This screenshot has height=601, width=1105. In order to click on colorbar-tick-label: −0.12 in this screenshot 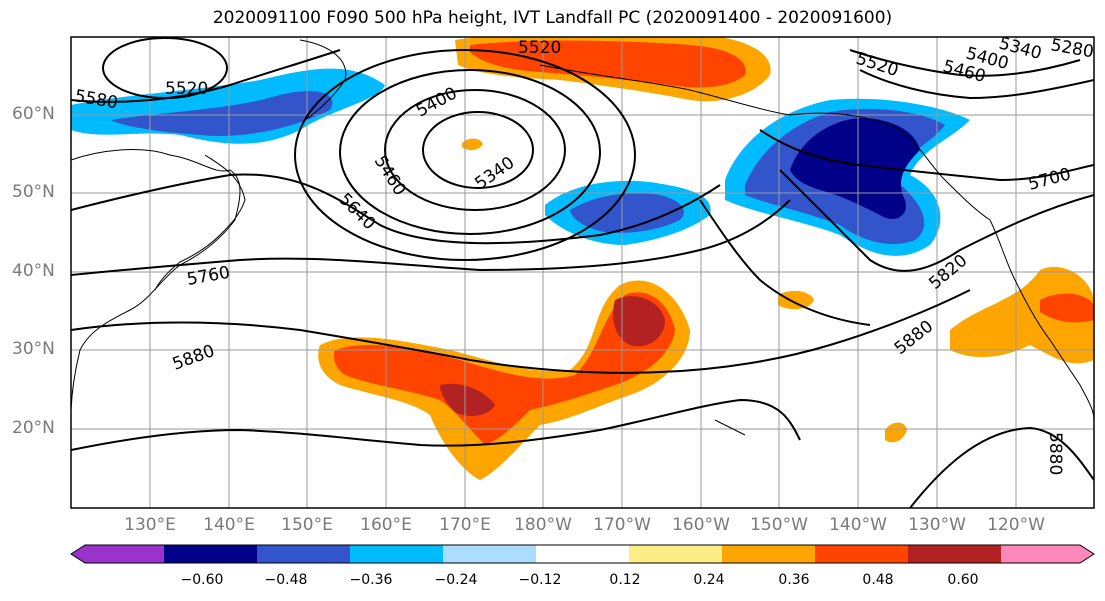, I will do `click(540, 580)`.